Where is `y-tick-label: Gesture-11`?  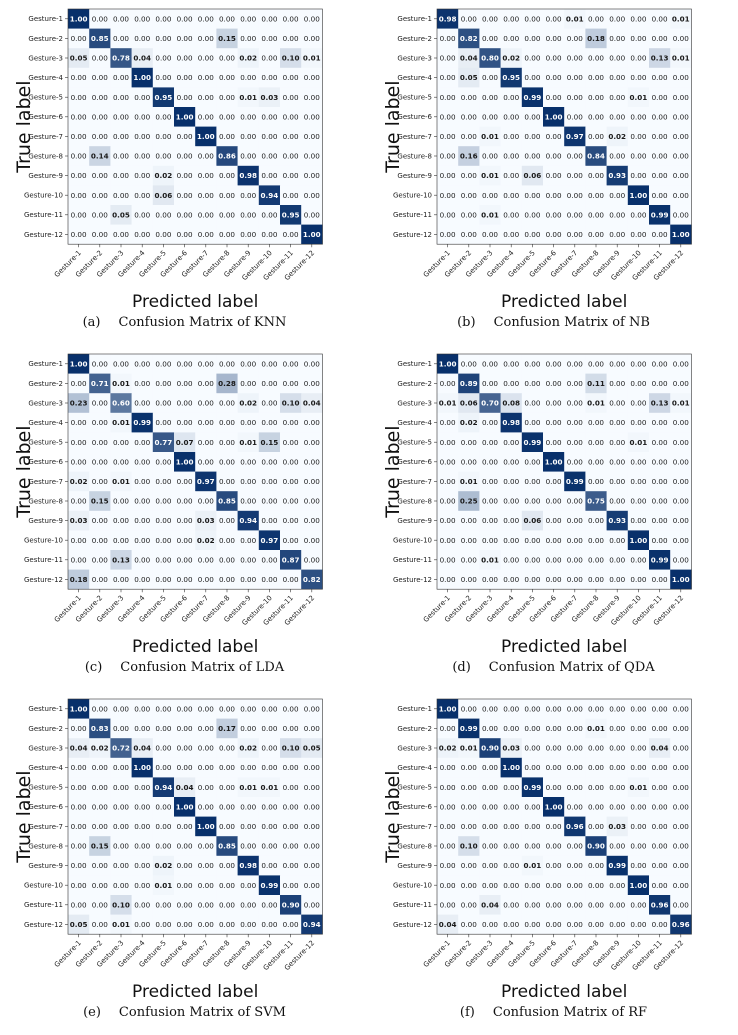
y-tick-label: Gesture-11 is located at coordinates (43, 560).